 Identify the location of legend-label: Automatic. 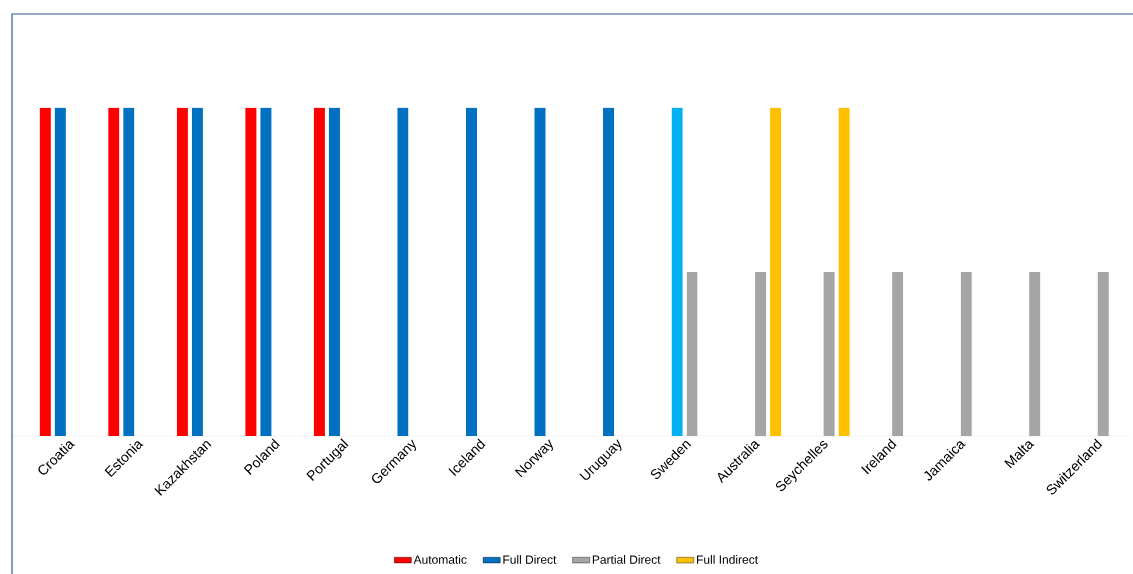
(440, 559).